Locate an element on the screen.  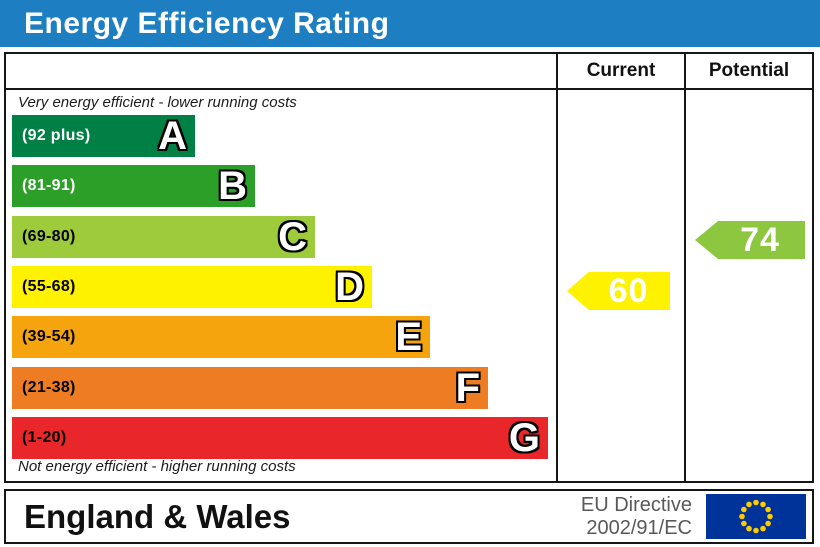
band-d: (55-68) D is located at coordinates (192, 287).